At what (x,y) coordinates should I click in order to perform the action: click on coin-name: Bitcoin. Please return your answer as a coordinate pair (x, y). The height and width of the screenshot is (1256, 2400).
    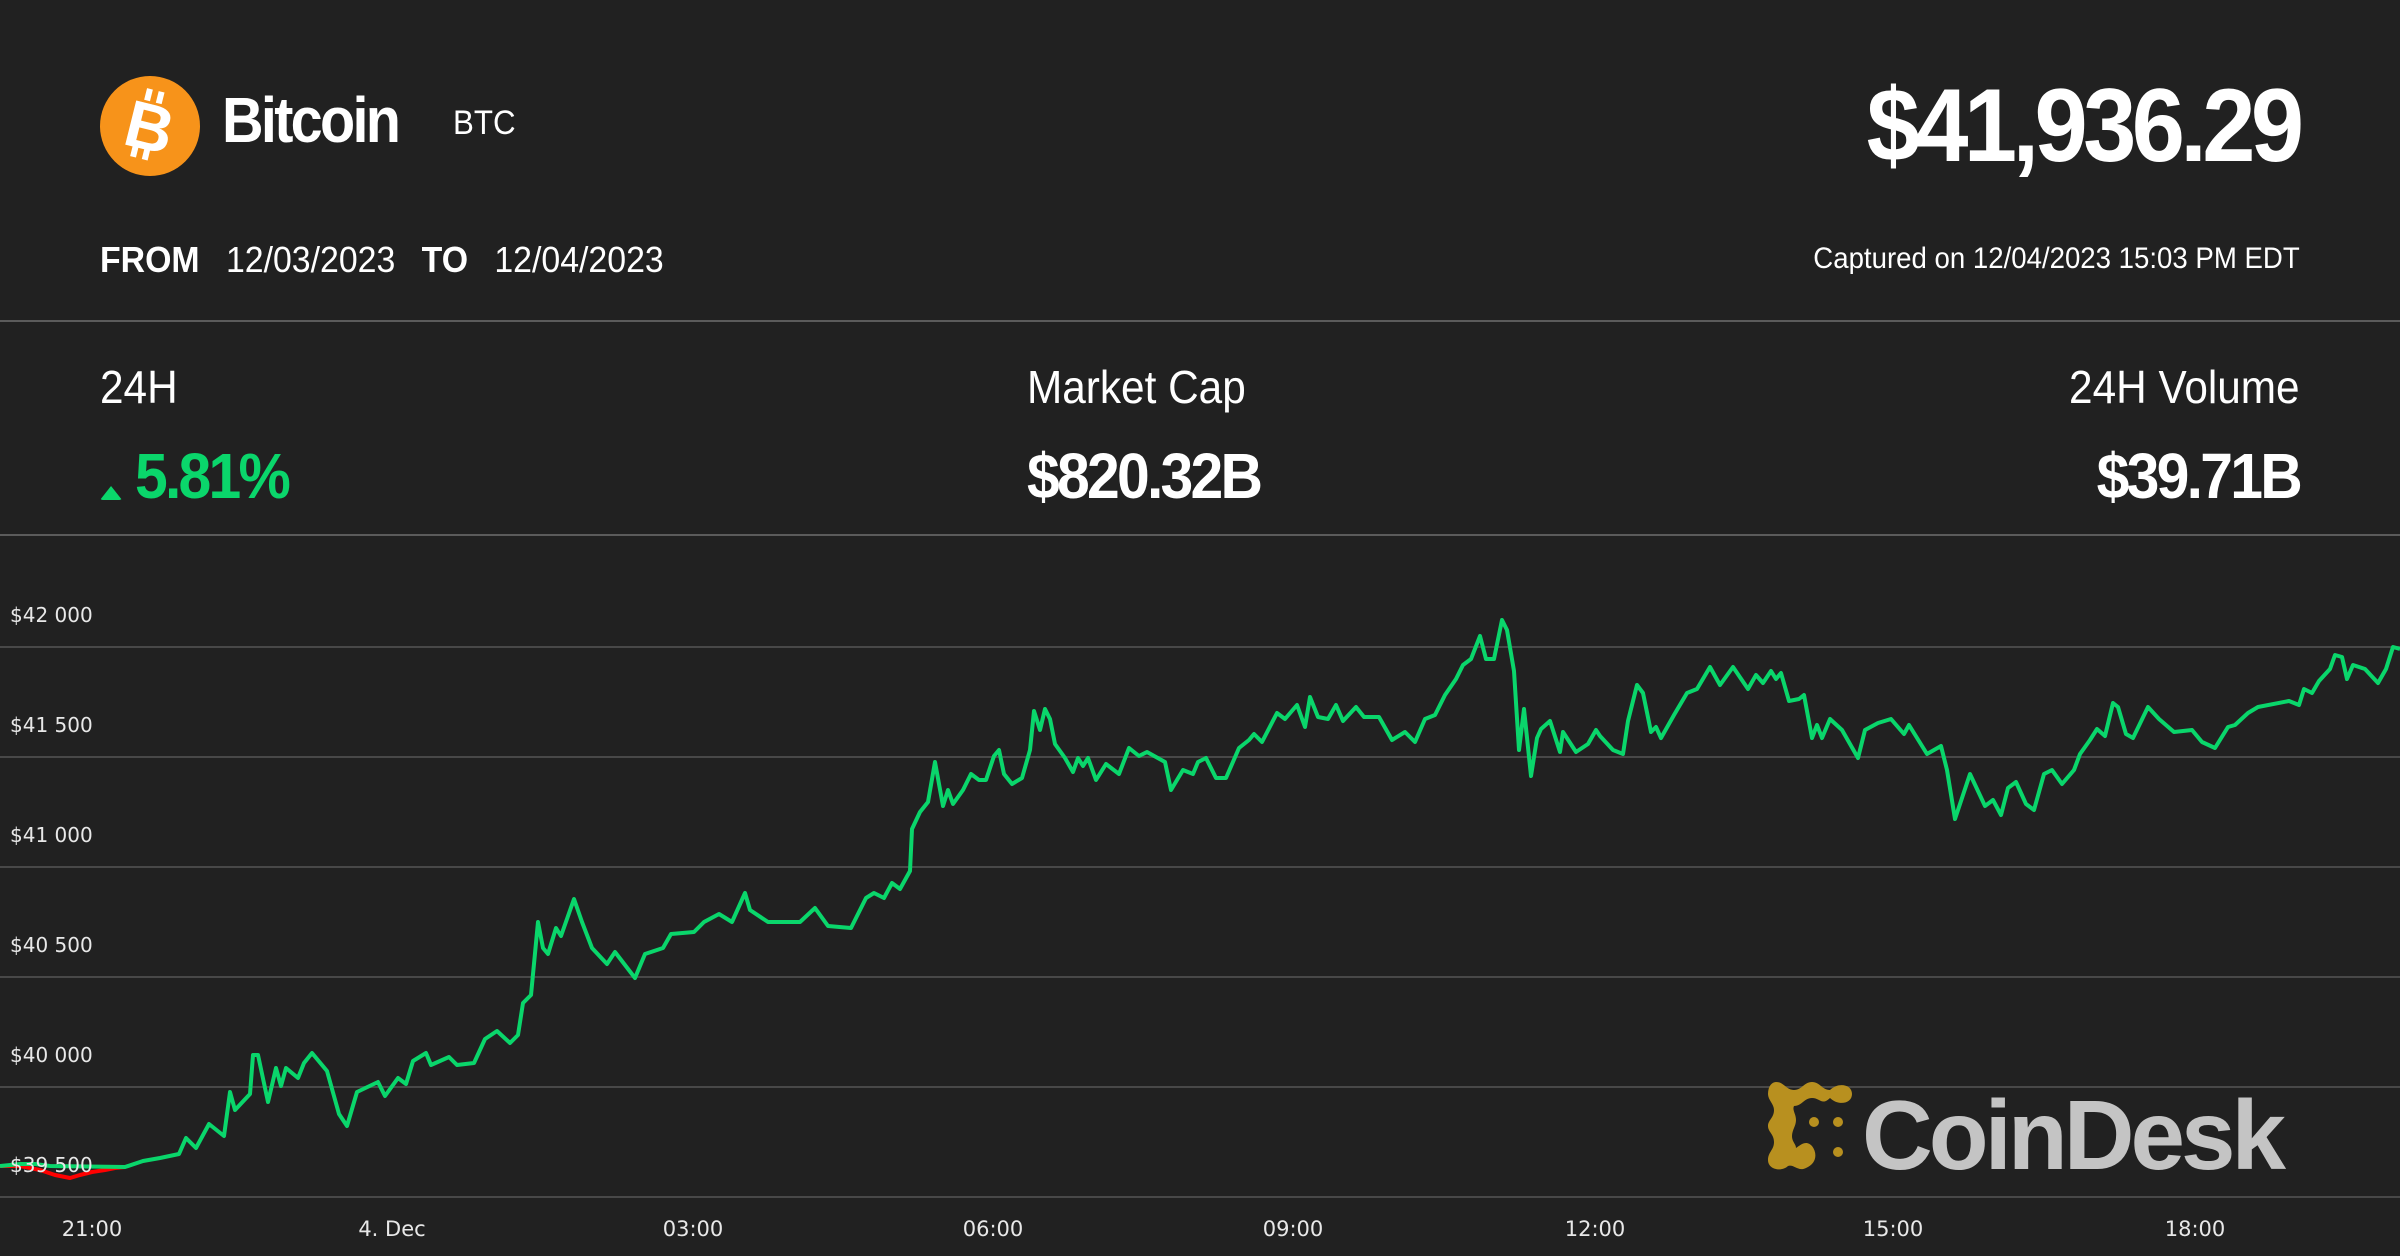
    Looking at the image, I should click on (311, 120).